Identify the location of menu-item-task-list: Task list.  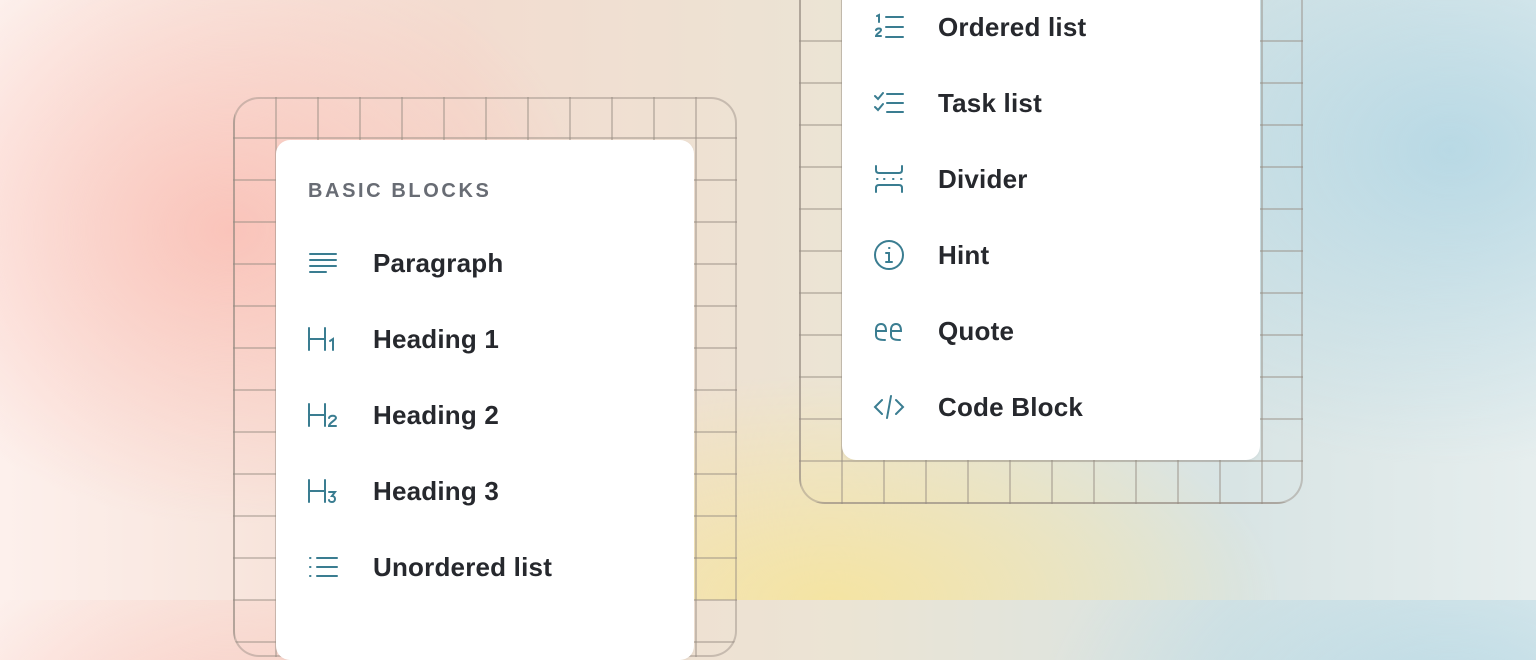
(1051, 103).